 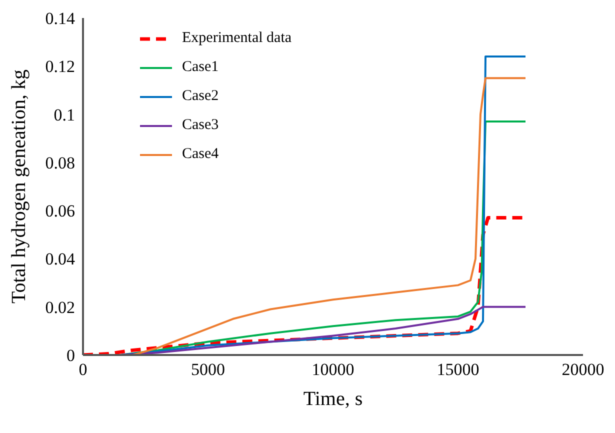 What do you see at coordinates (60, 307) in the screenshot?
I see `y-tick-label: 0.02` at bounding box center [60, 307].